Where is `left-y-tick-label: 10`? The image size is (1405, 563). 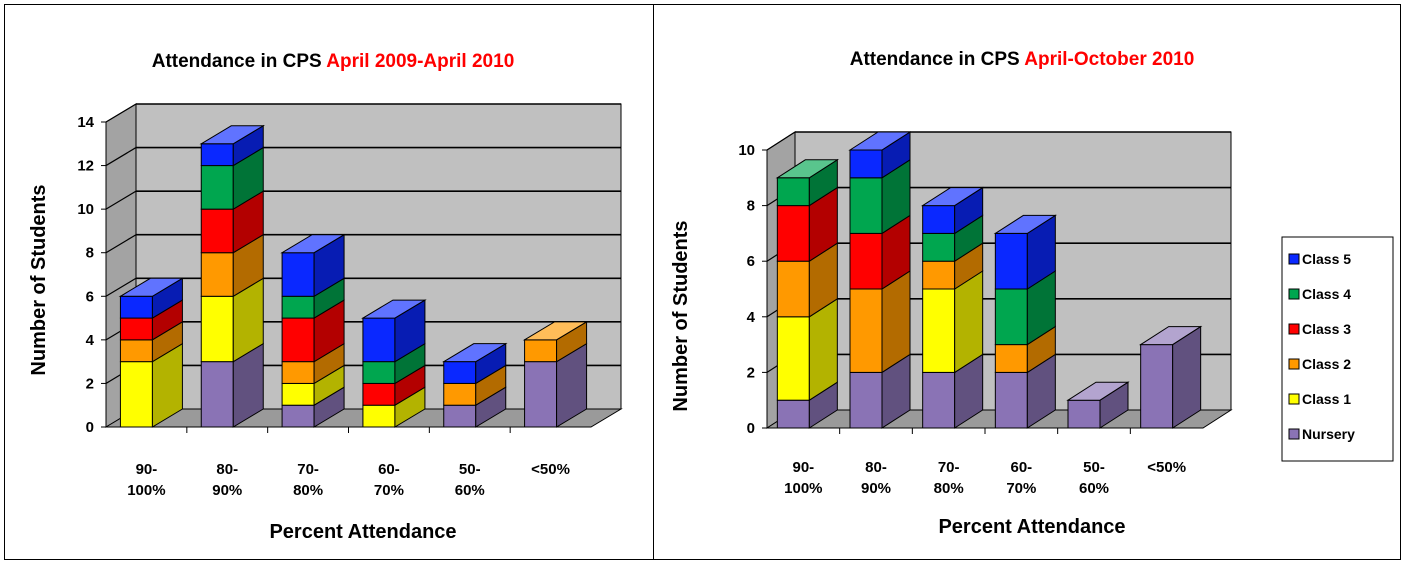 left-y-tick-label: 10 is located at coordinates (85, 209).